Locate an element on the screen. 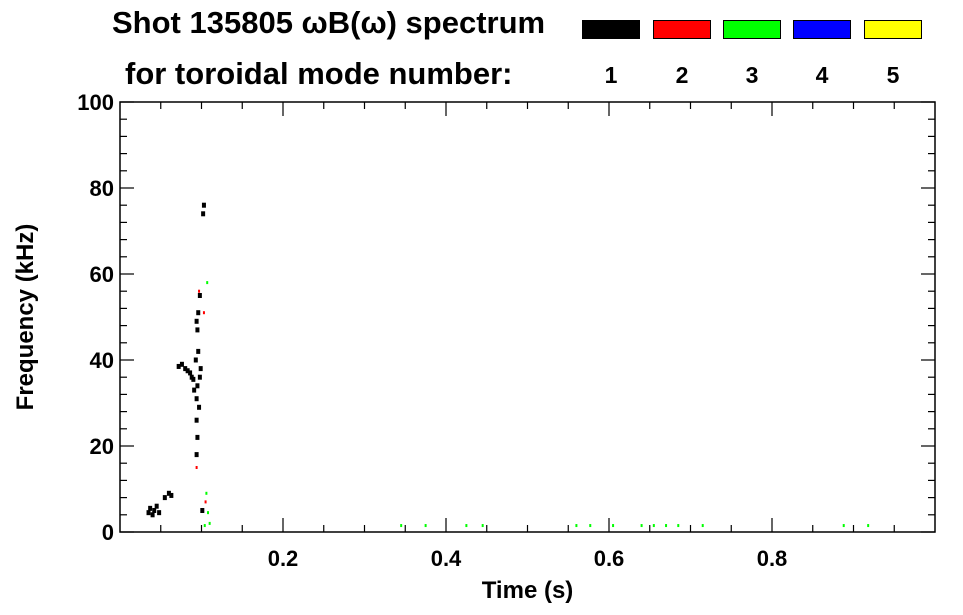  x-axis-label: Time (s) is located at coordinates (528, 590).